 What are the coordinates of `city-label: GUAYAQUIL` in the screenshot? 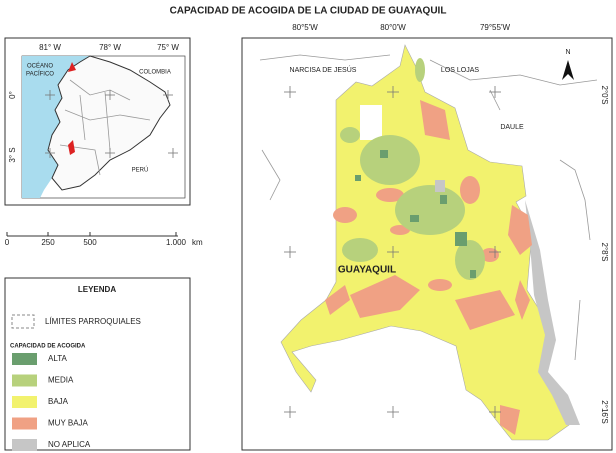 It's located at (367, 270).